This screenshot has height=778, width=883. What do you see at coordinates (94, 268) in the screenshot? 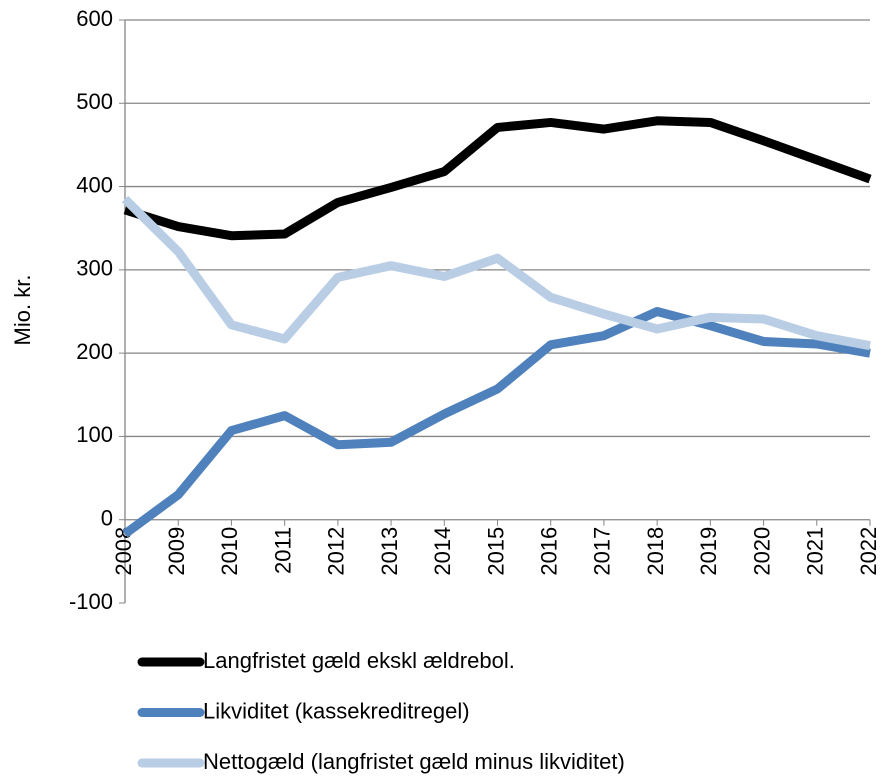
I see `y-tick-label: 300` at bounding box center [94, 268].